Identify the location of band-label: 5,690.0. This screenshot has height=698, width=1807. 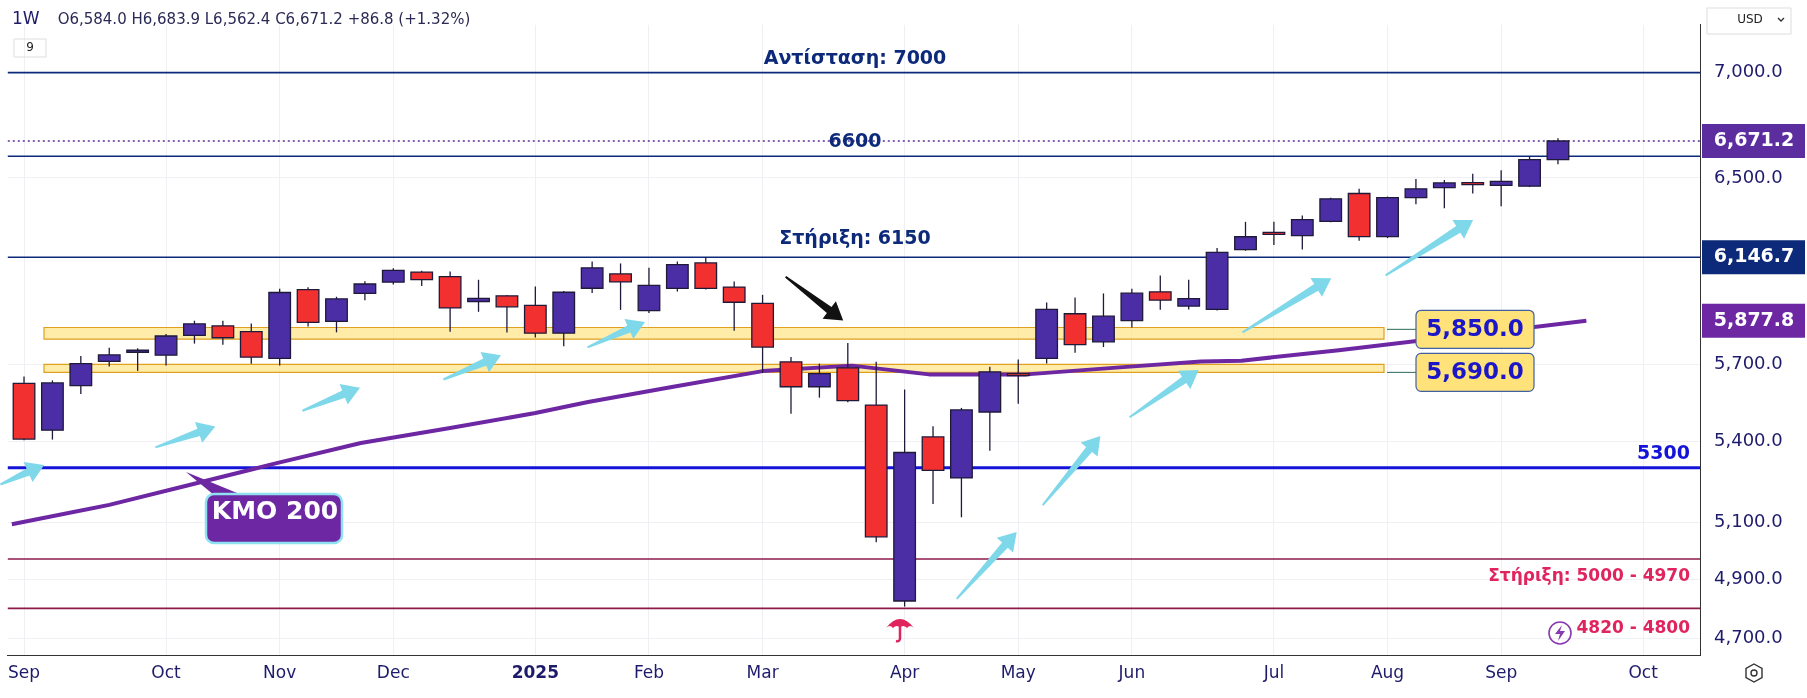
(1475, 371).